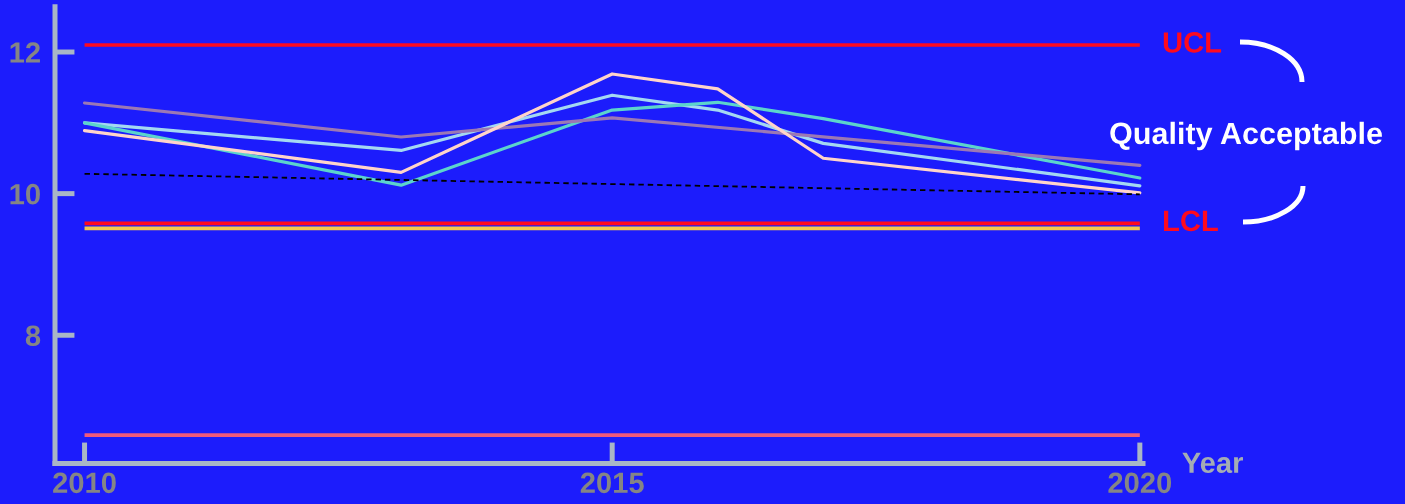  I want to click on annotation: Quality Acceptable, so click(1246, 136).